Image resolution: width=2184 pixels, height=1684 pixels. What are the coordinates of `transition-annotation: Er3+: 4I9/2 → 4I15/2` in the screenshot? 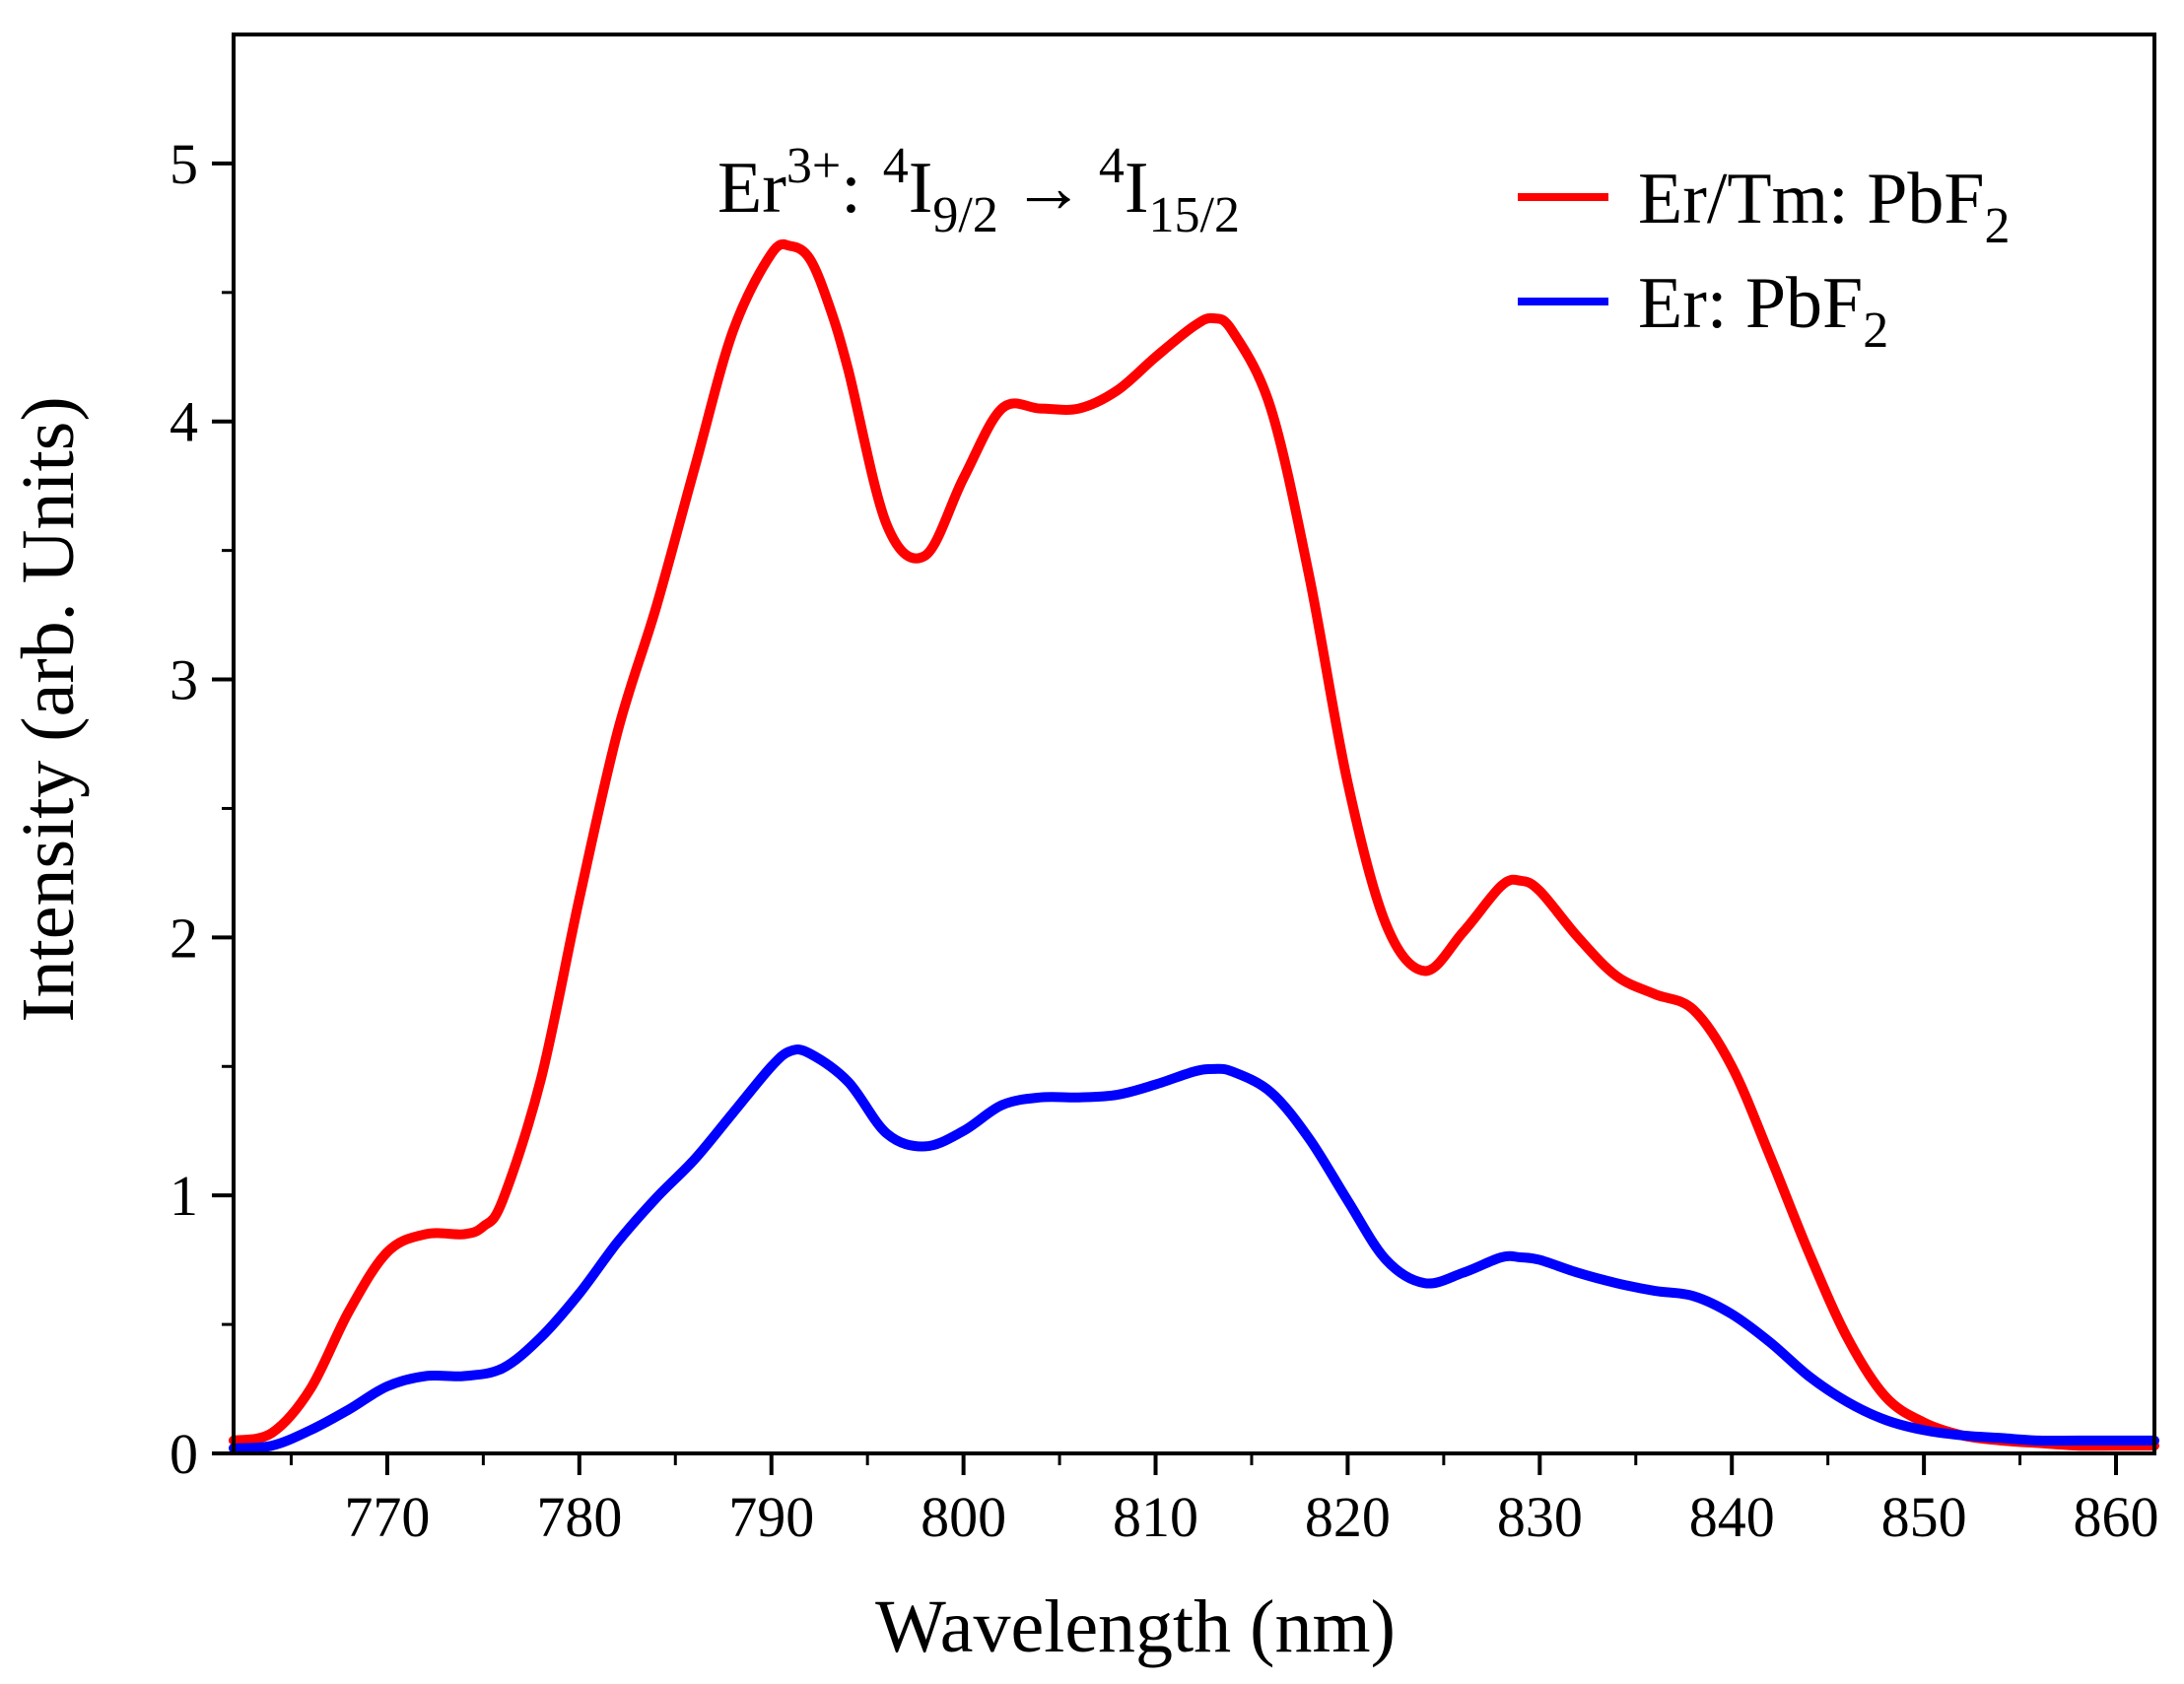 It's located at (978, 191).